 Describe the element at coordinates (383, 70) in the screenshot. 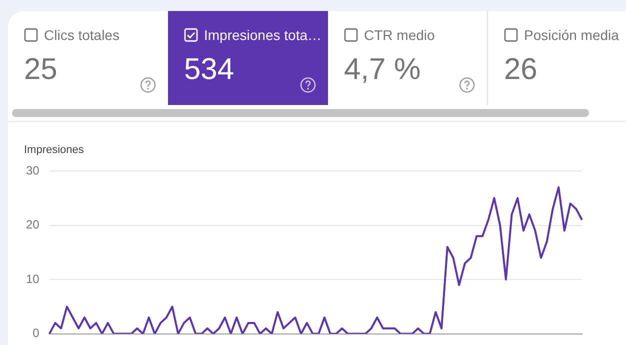

I see `text: 4,7 %` at that location.